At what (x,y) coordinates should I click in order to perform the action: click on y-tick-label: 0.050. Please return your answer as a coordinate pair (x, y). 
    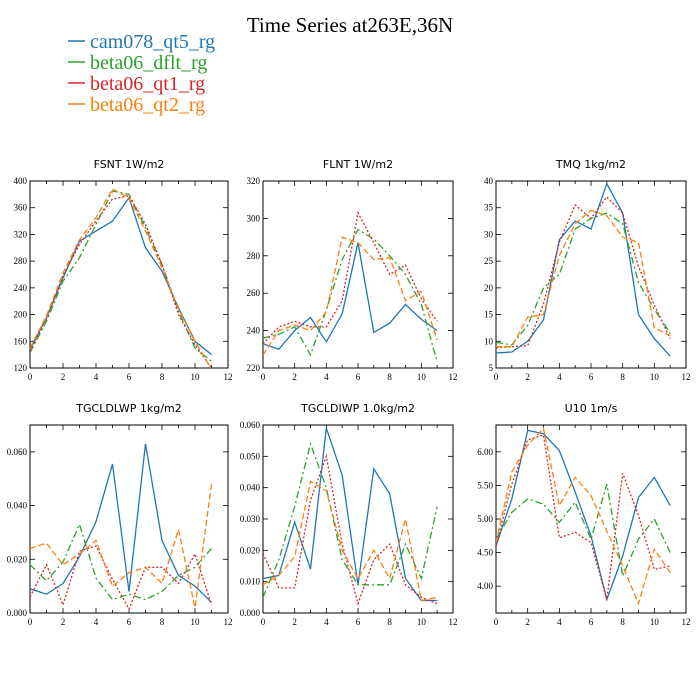
    Looking at the image, I should click on (250, 456).